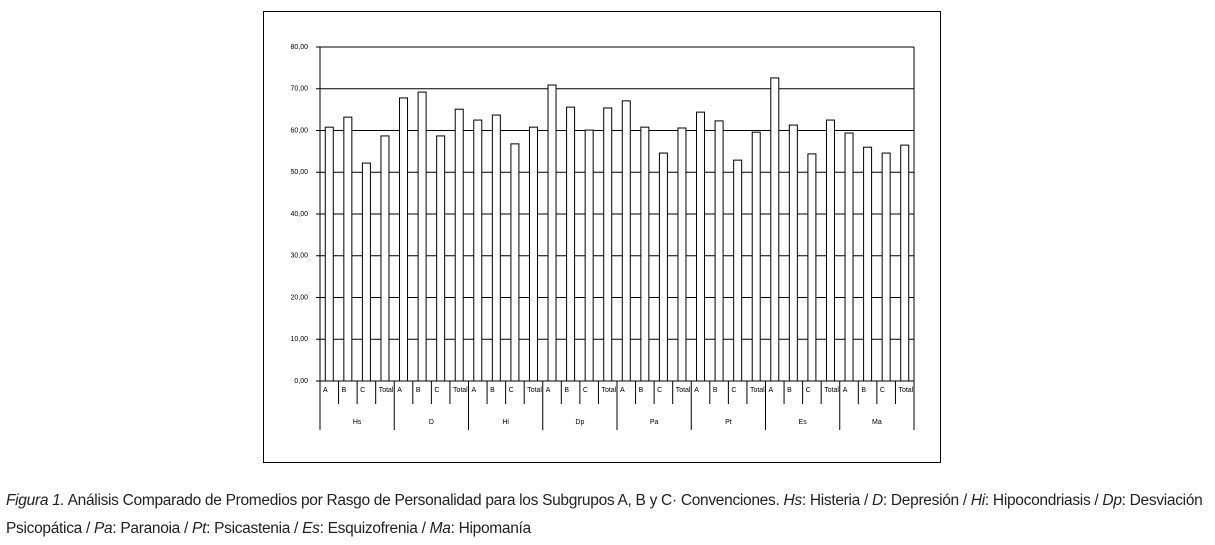  Describe the element at coordinates (728, 422) in the screenshot. I see `group-label: Pt` at that location.